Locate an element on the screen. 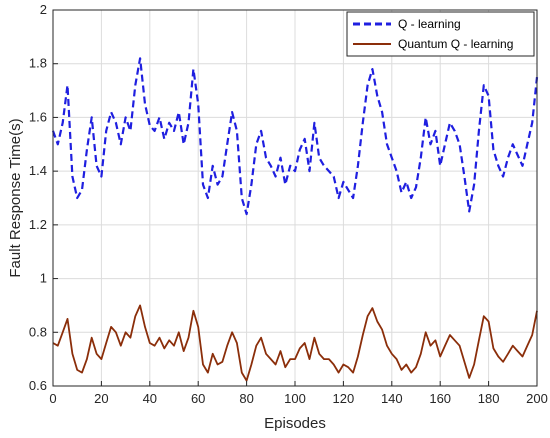 This screenshot has width=550, height=438. legend-box is located at coordinates (440, 34).